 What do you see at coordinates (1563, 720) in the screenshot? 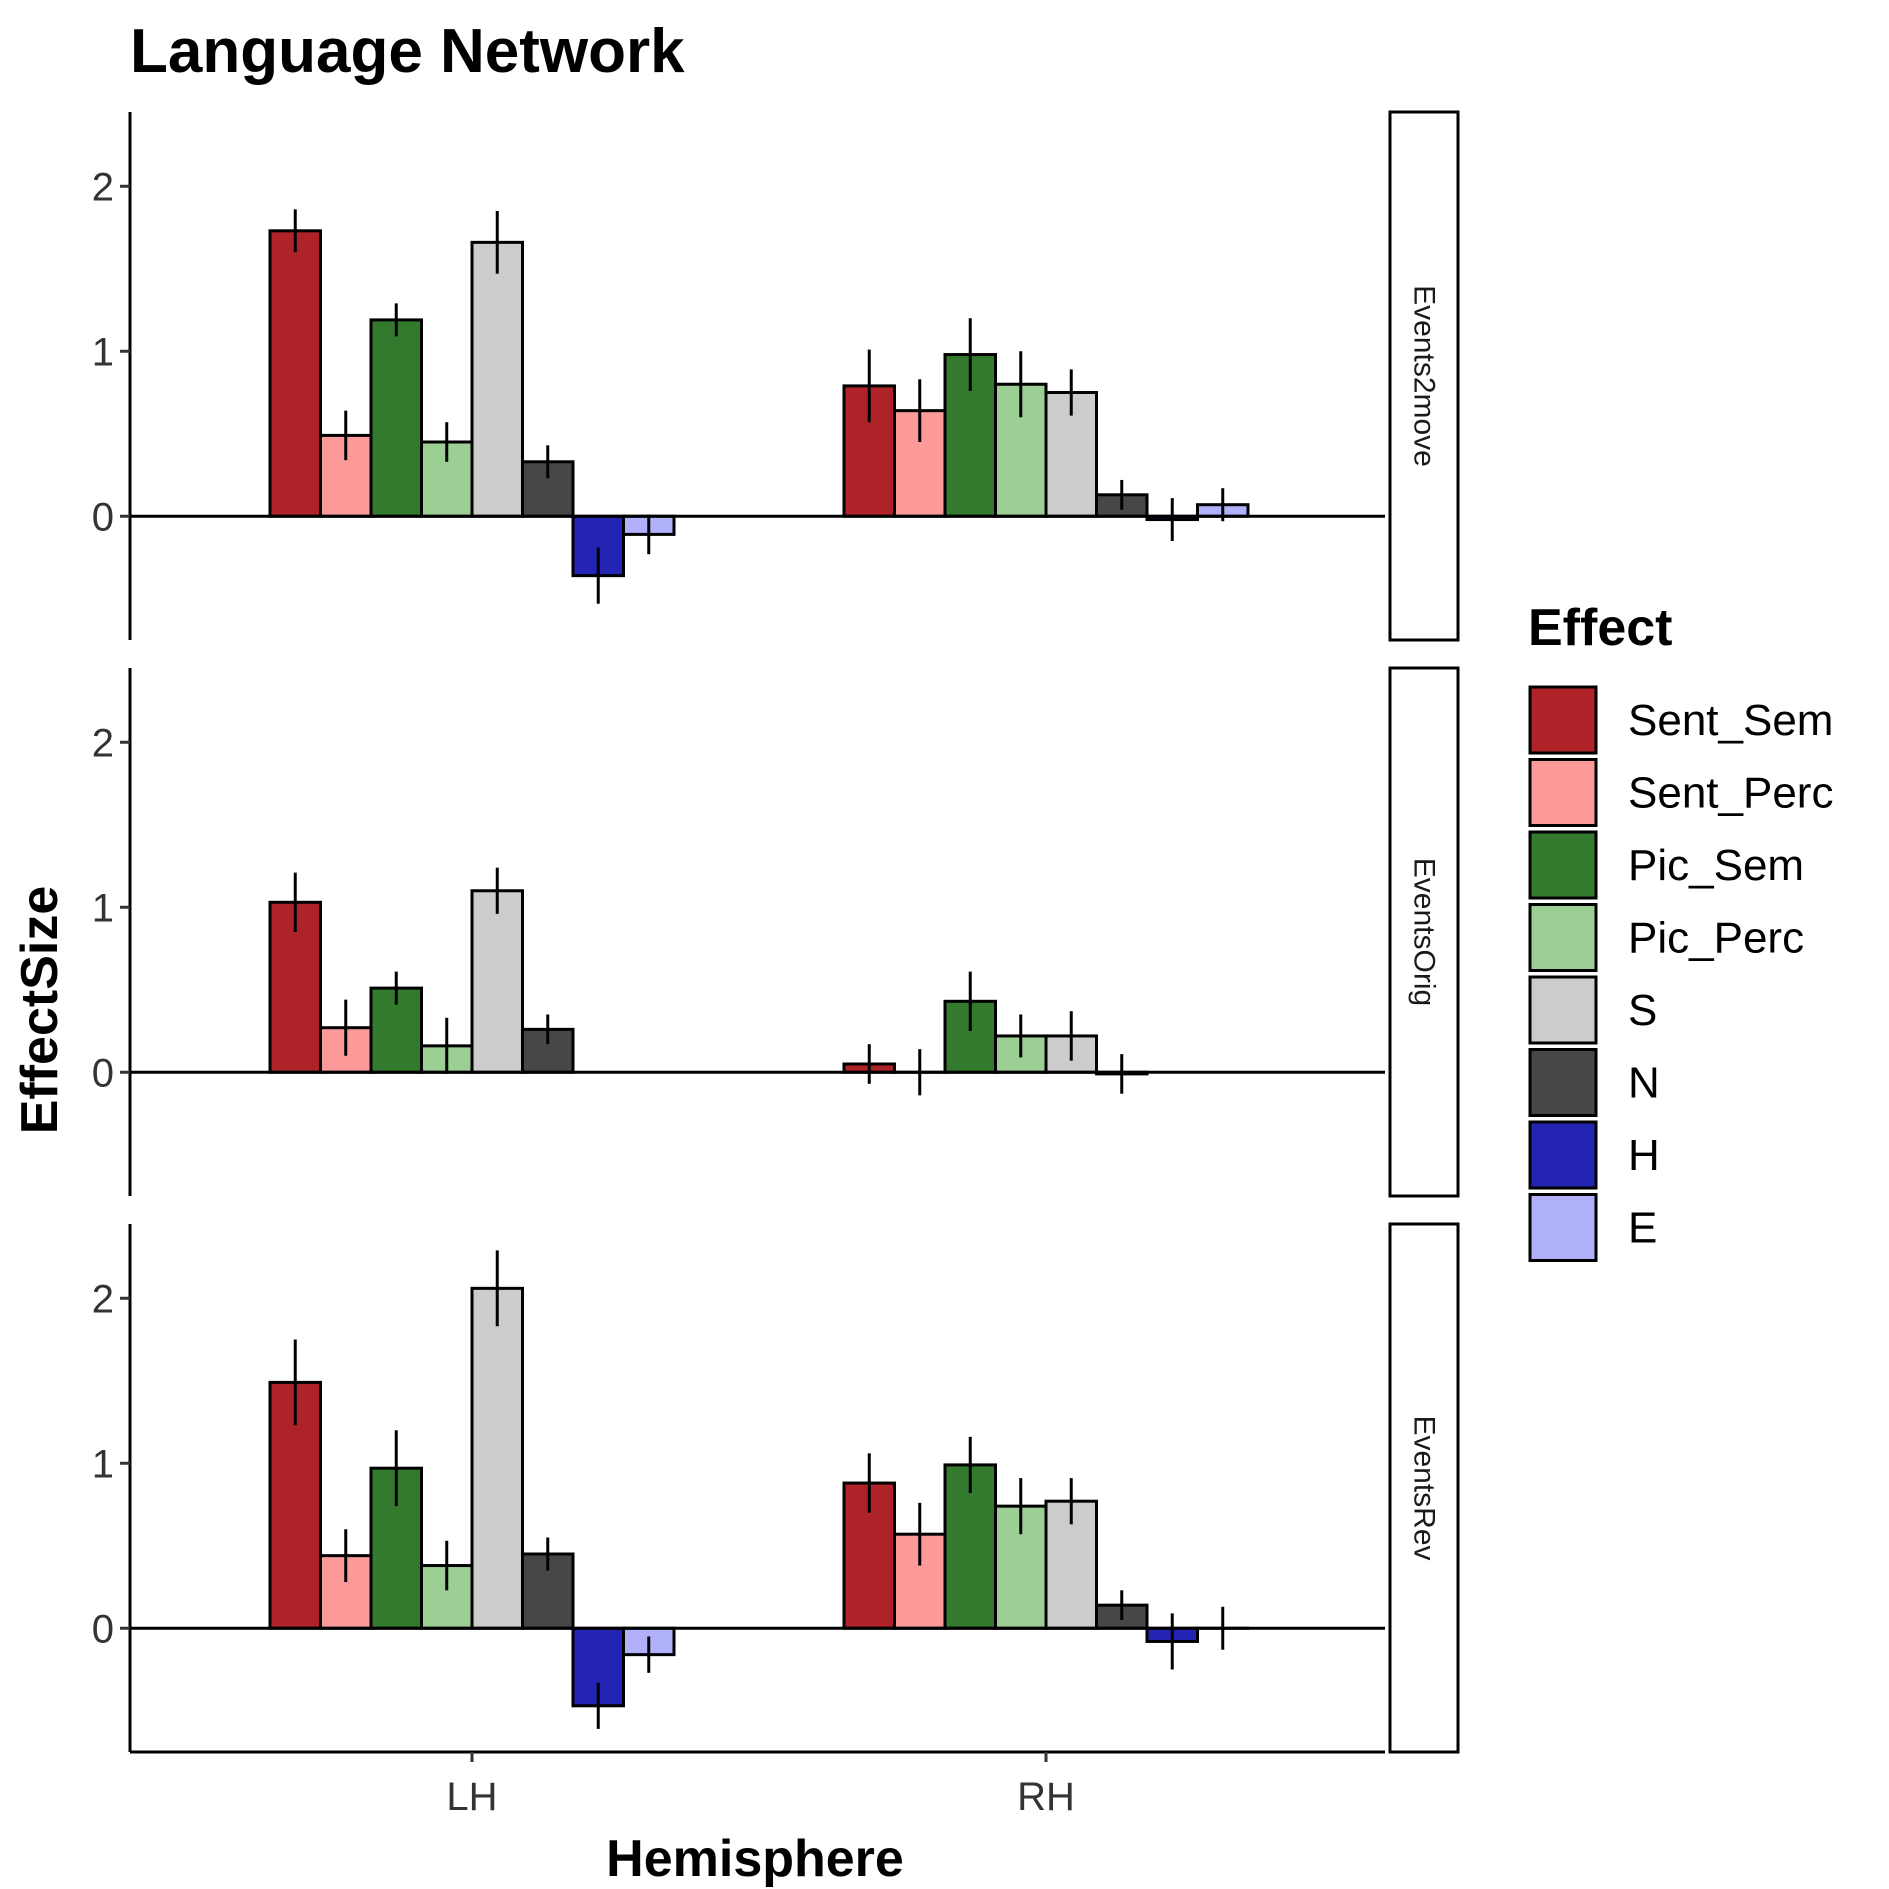
I see `legend-key-sent-sem` at bounding box center [1563, 720].